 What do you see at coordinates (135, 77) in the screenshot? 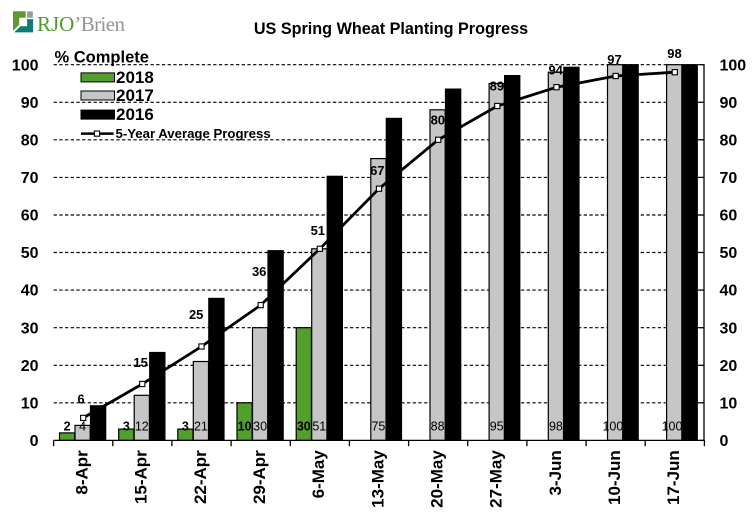
I see `svg-text: 2018` at bounding box center [135, 77].